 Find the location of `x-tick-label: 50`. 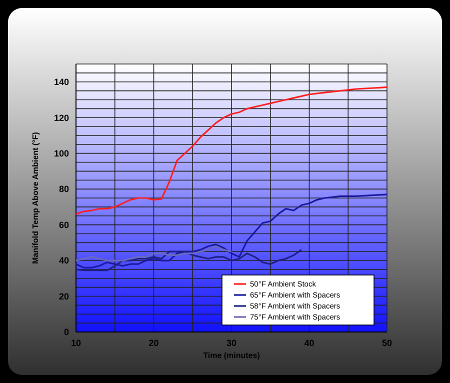

x-tick-label: 50 is located at coordinates (387, 343).